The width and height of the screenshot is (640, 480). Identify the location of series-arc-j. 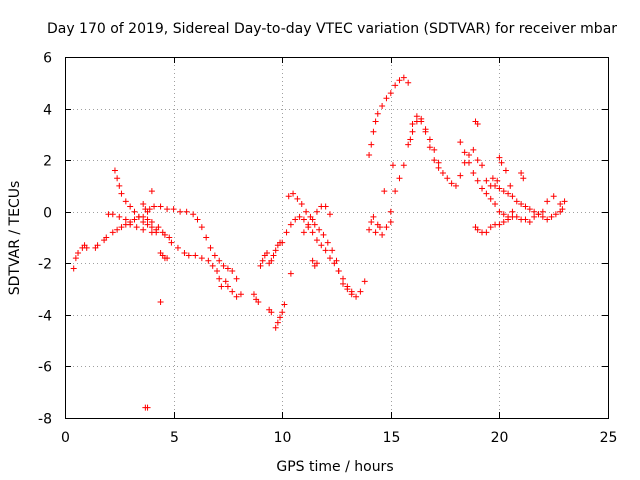
(277, 316).